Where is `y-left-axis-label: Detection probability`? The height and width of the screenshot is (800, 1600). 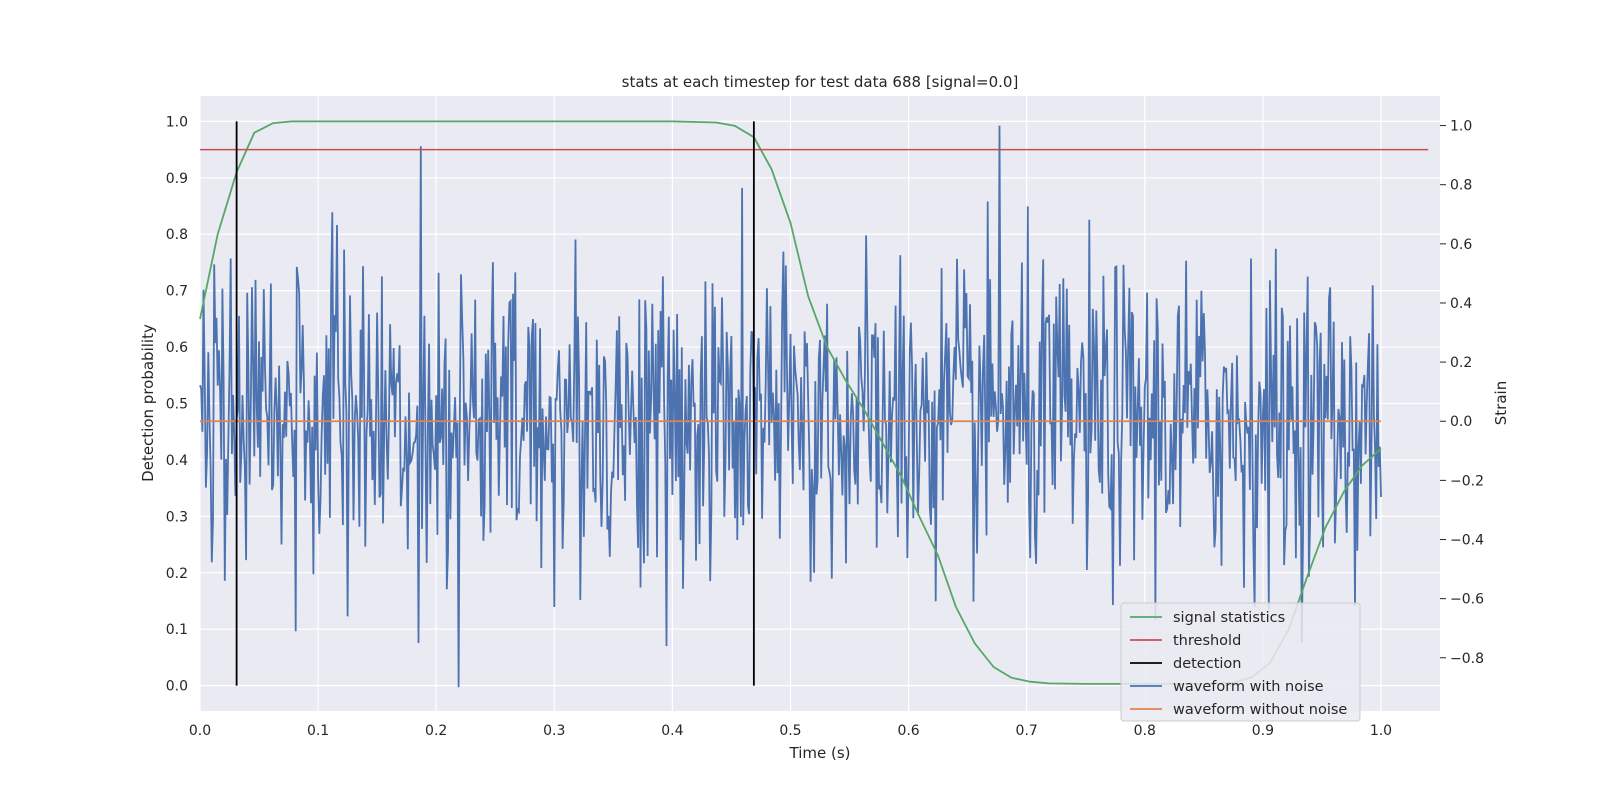 y-left-axis-label: Detection probability is located at coordinates (148, 403).